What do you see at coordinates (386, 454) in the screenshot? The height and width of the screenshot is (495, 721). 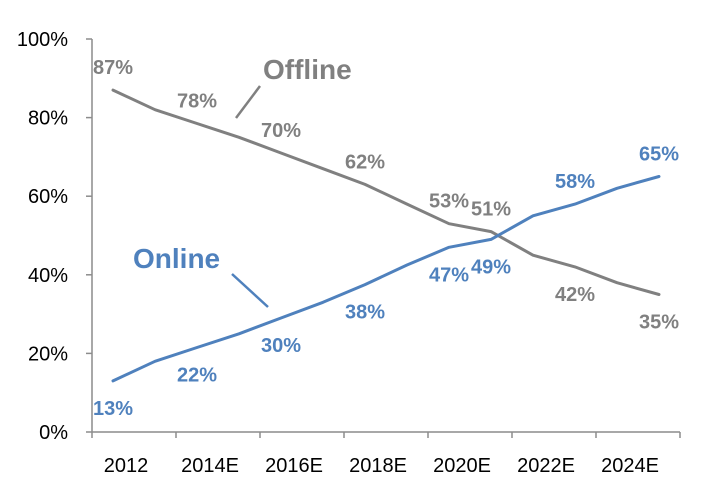 I see `x-ticks: 2012 2014E 2016E 2018E 2020E 2022E 2024E` at bounding box center [386, 454].